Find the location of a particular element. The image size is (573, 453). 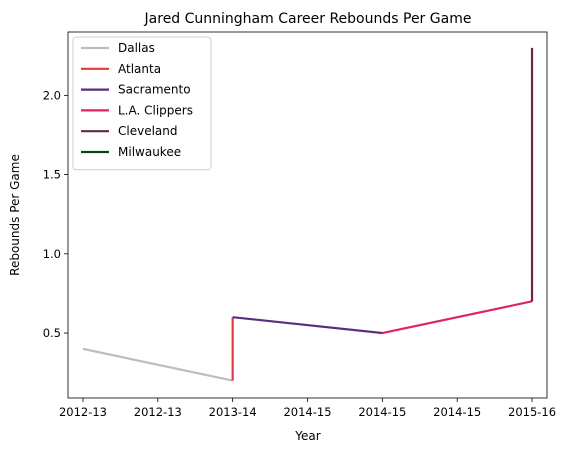

y-tick-label: 0.5 is located at coordinates (52, 333).